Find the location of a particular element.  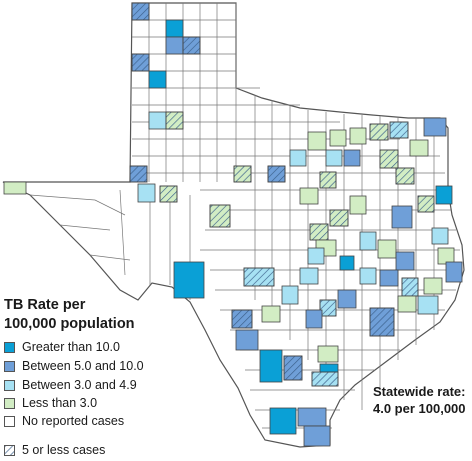

legend-title: TB Rate per 100,000 population is located at coordinates (69, 314).